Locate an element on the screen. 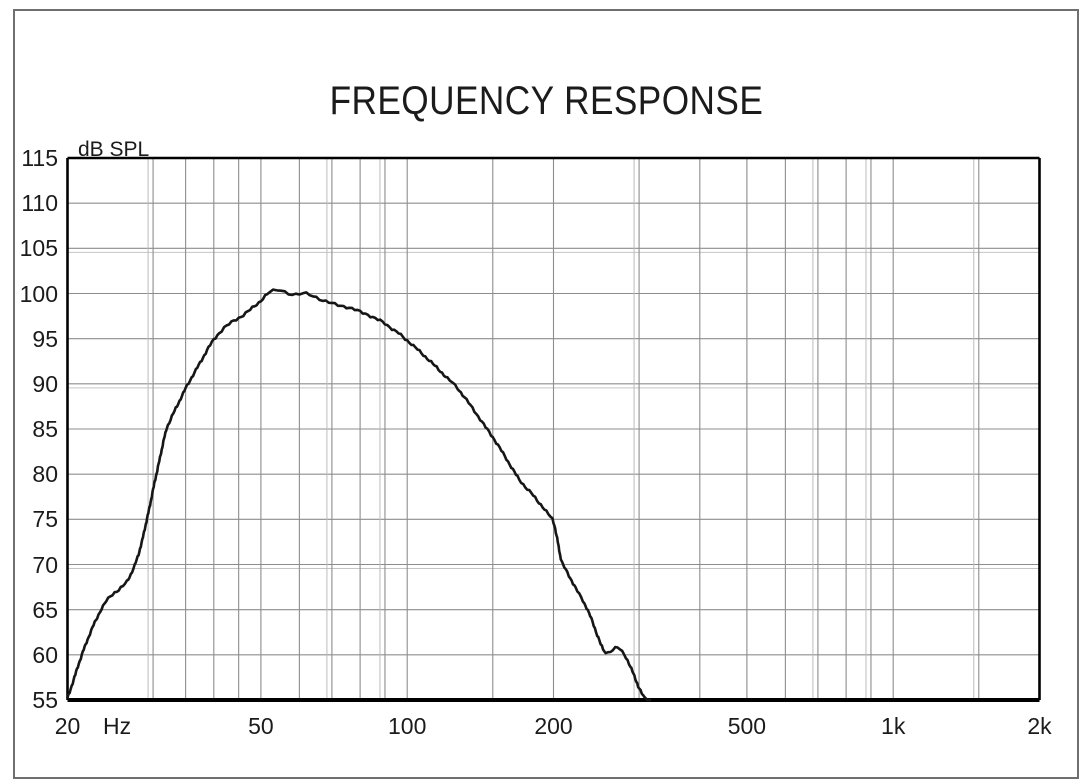  y-tick-label: 105 is located at coordinates (38, 248).